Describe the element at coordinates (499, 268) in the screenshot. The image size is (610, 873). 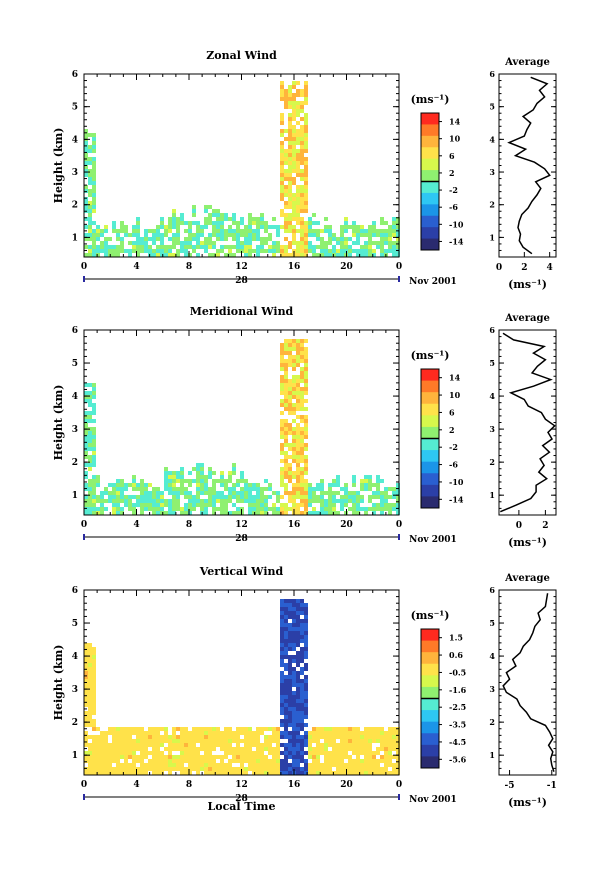
I see `average-x-tick-label: 0` at that location.